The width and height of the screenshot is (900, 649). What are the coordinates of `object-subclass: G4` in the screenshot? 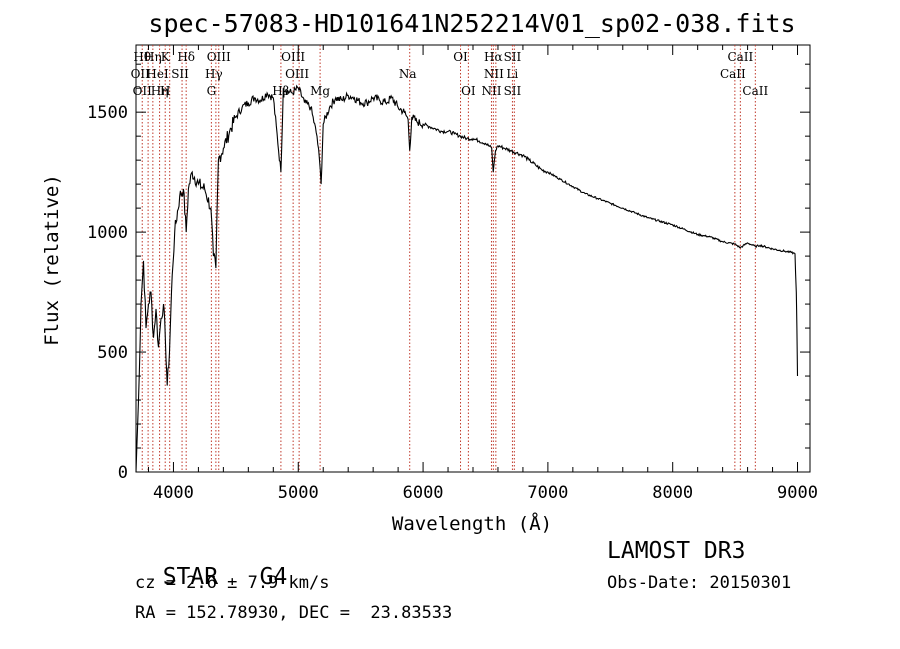 It's located at (273, 577).